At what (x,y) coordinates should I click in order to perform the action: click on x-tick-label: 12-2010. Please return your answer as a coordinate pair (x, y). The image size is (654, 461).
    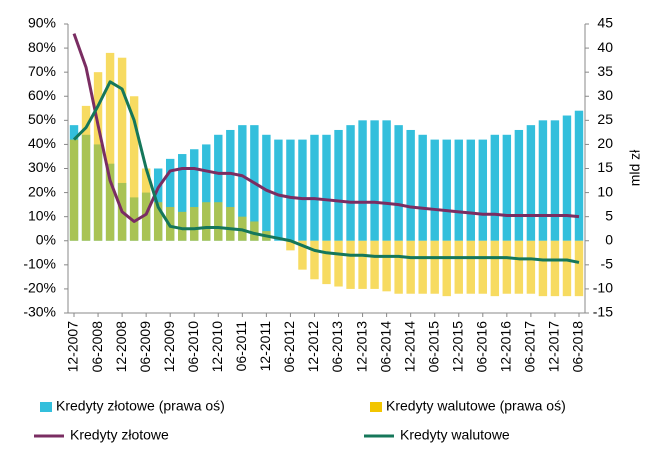
    Looking at the image, I should click on (217, 347).